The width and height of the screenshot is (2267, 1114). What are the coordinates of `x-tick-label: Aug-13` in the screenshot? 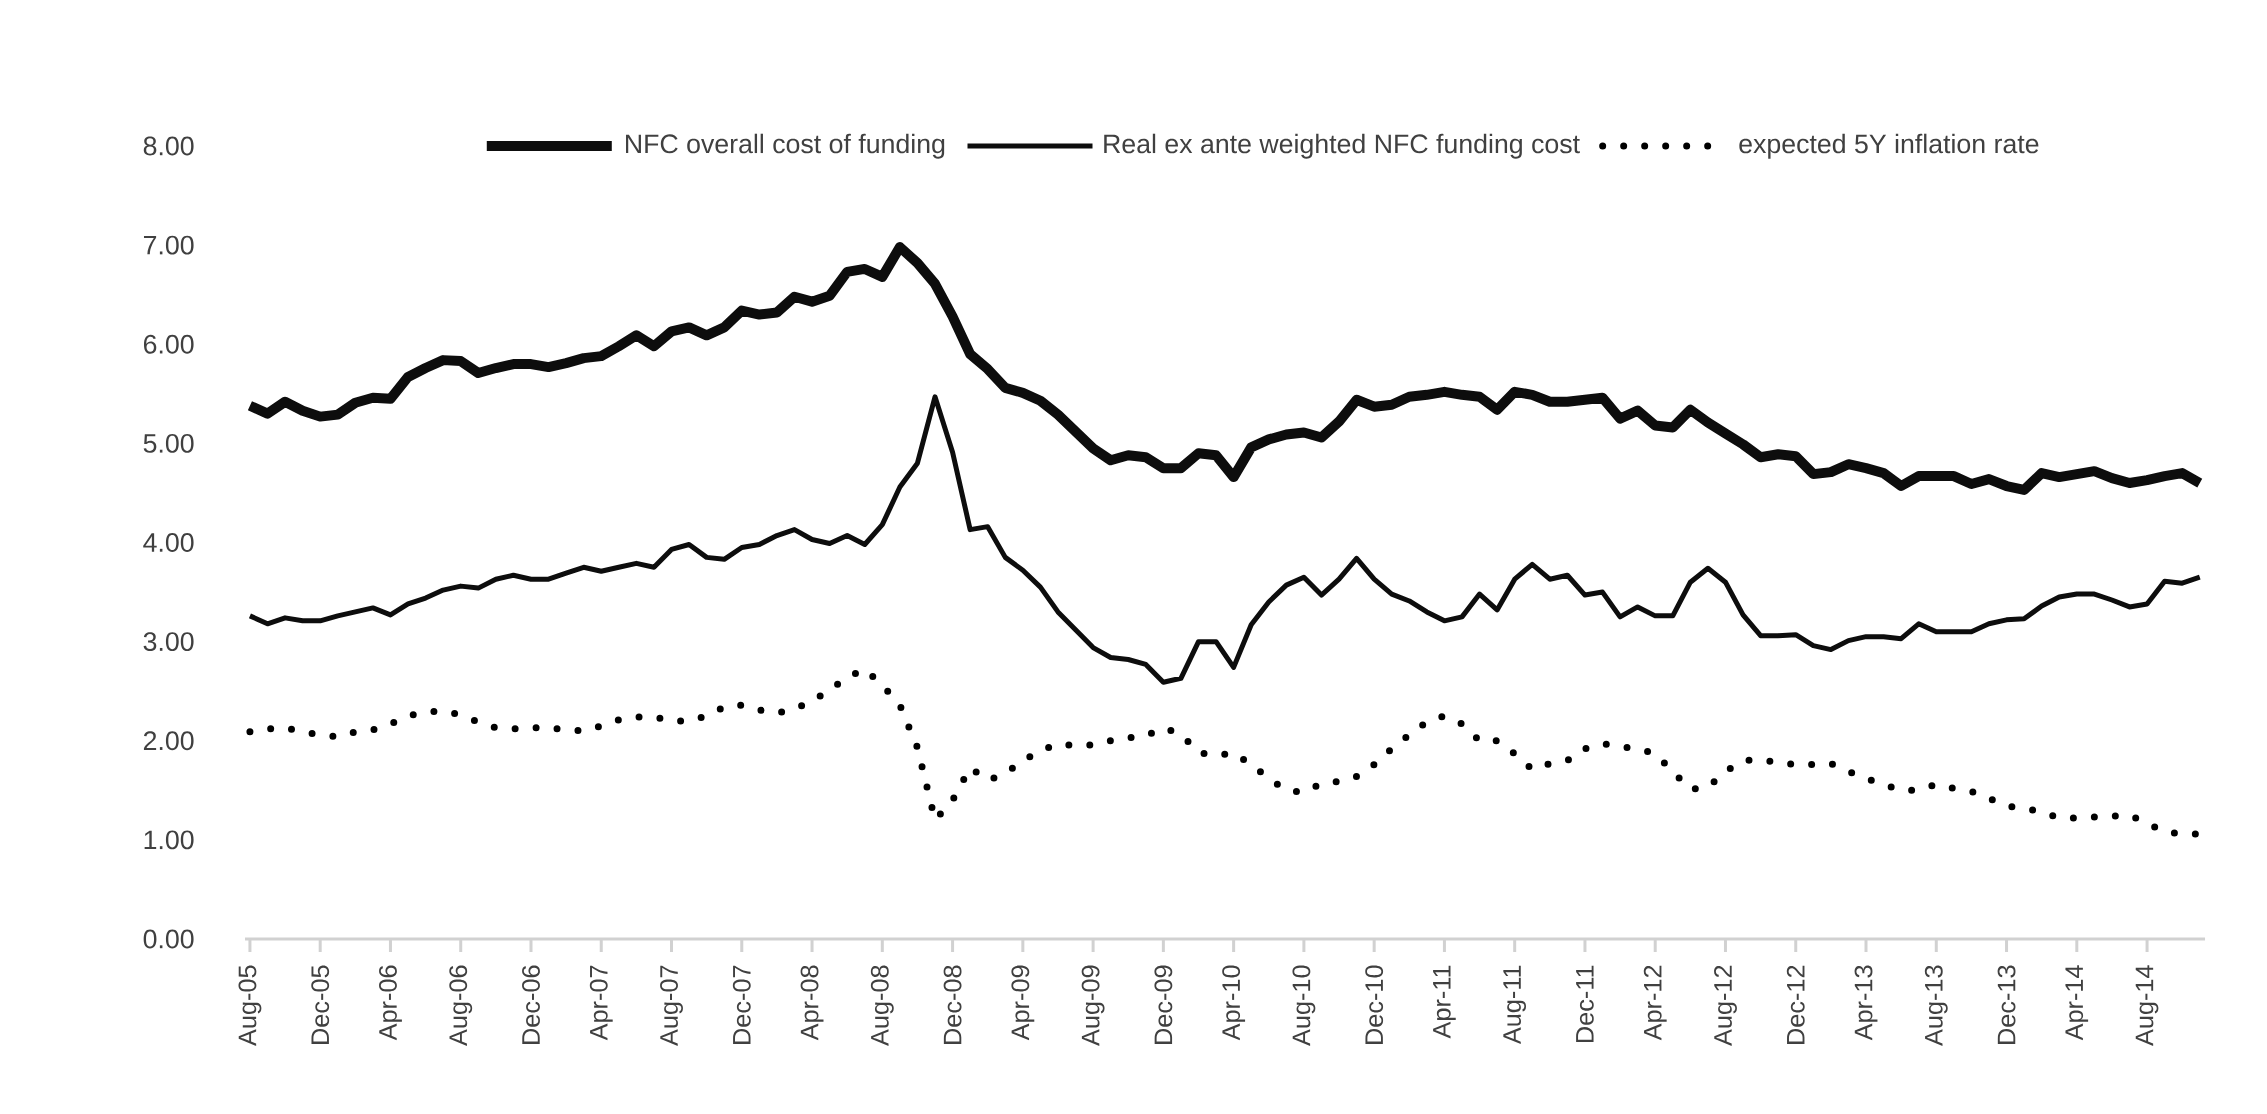 It's located at (1936, 1005).